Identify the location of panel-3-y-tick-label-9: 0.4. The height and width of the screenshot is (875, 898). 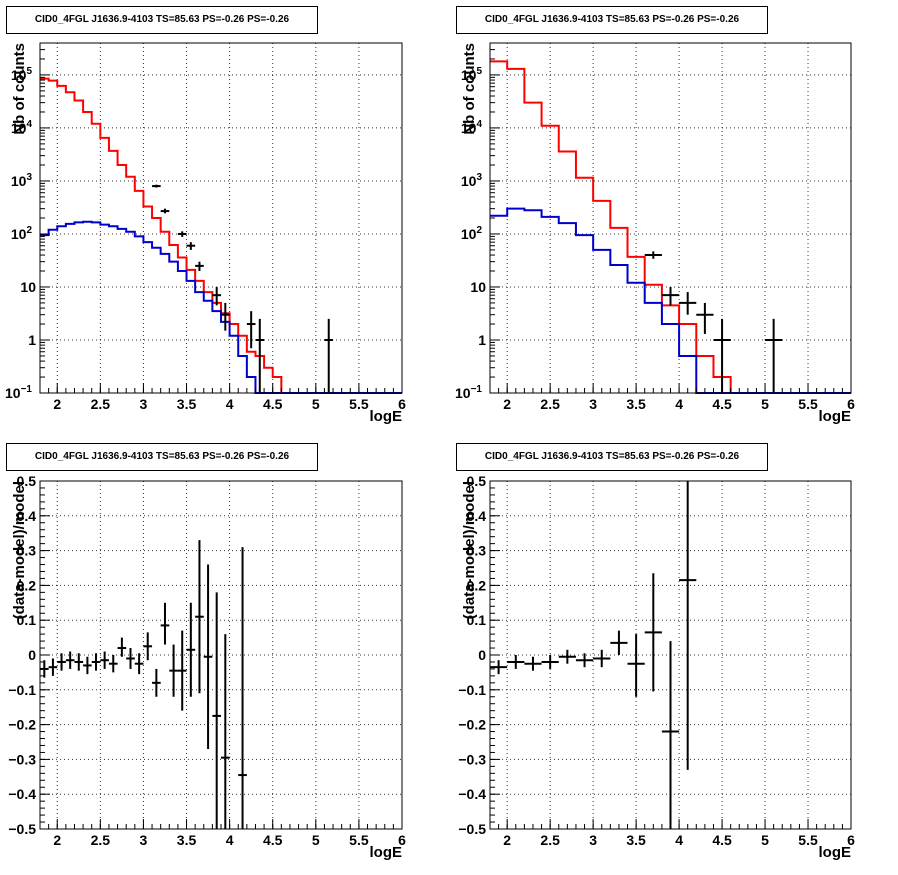
(27, 516).